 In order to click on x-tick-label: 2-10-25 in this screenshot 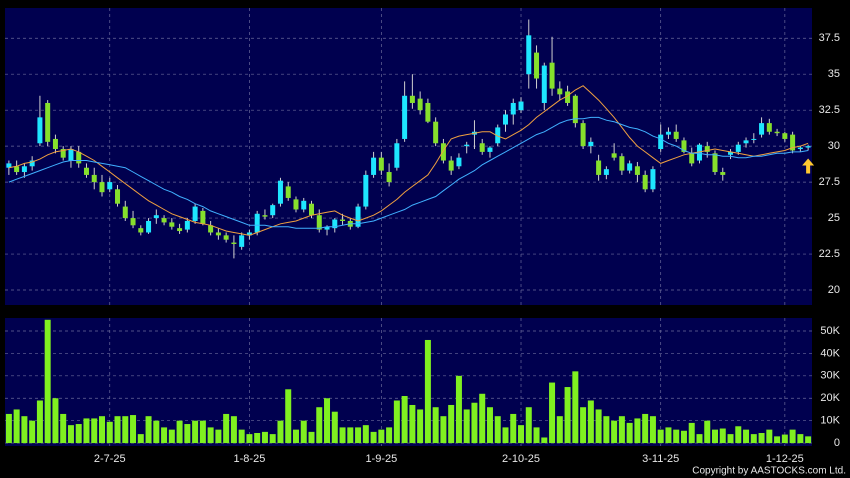, I will do `click(521, 459)`.